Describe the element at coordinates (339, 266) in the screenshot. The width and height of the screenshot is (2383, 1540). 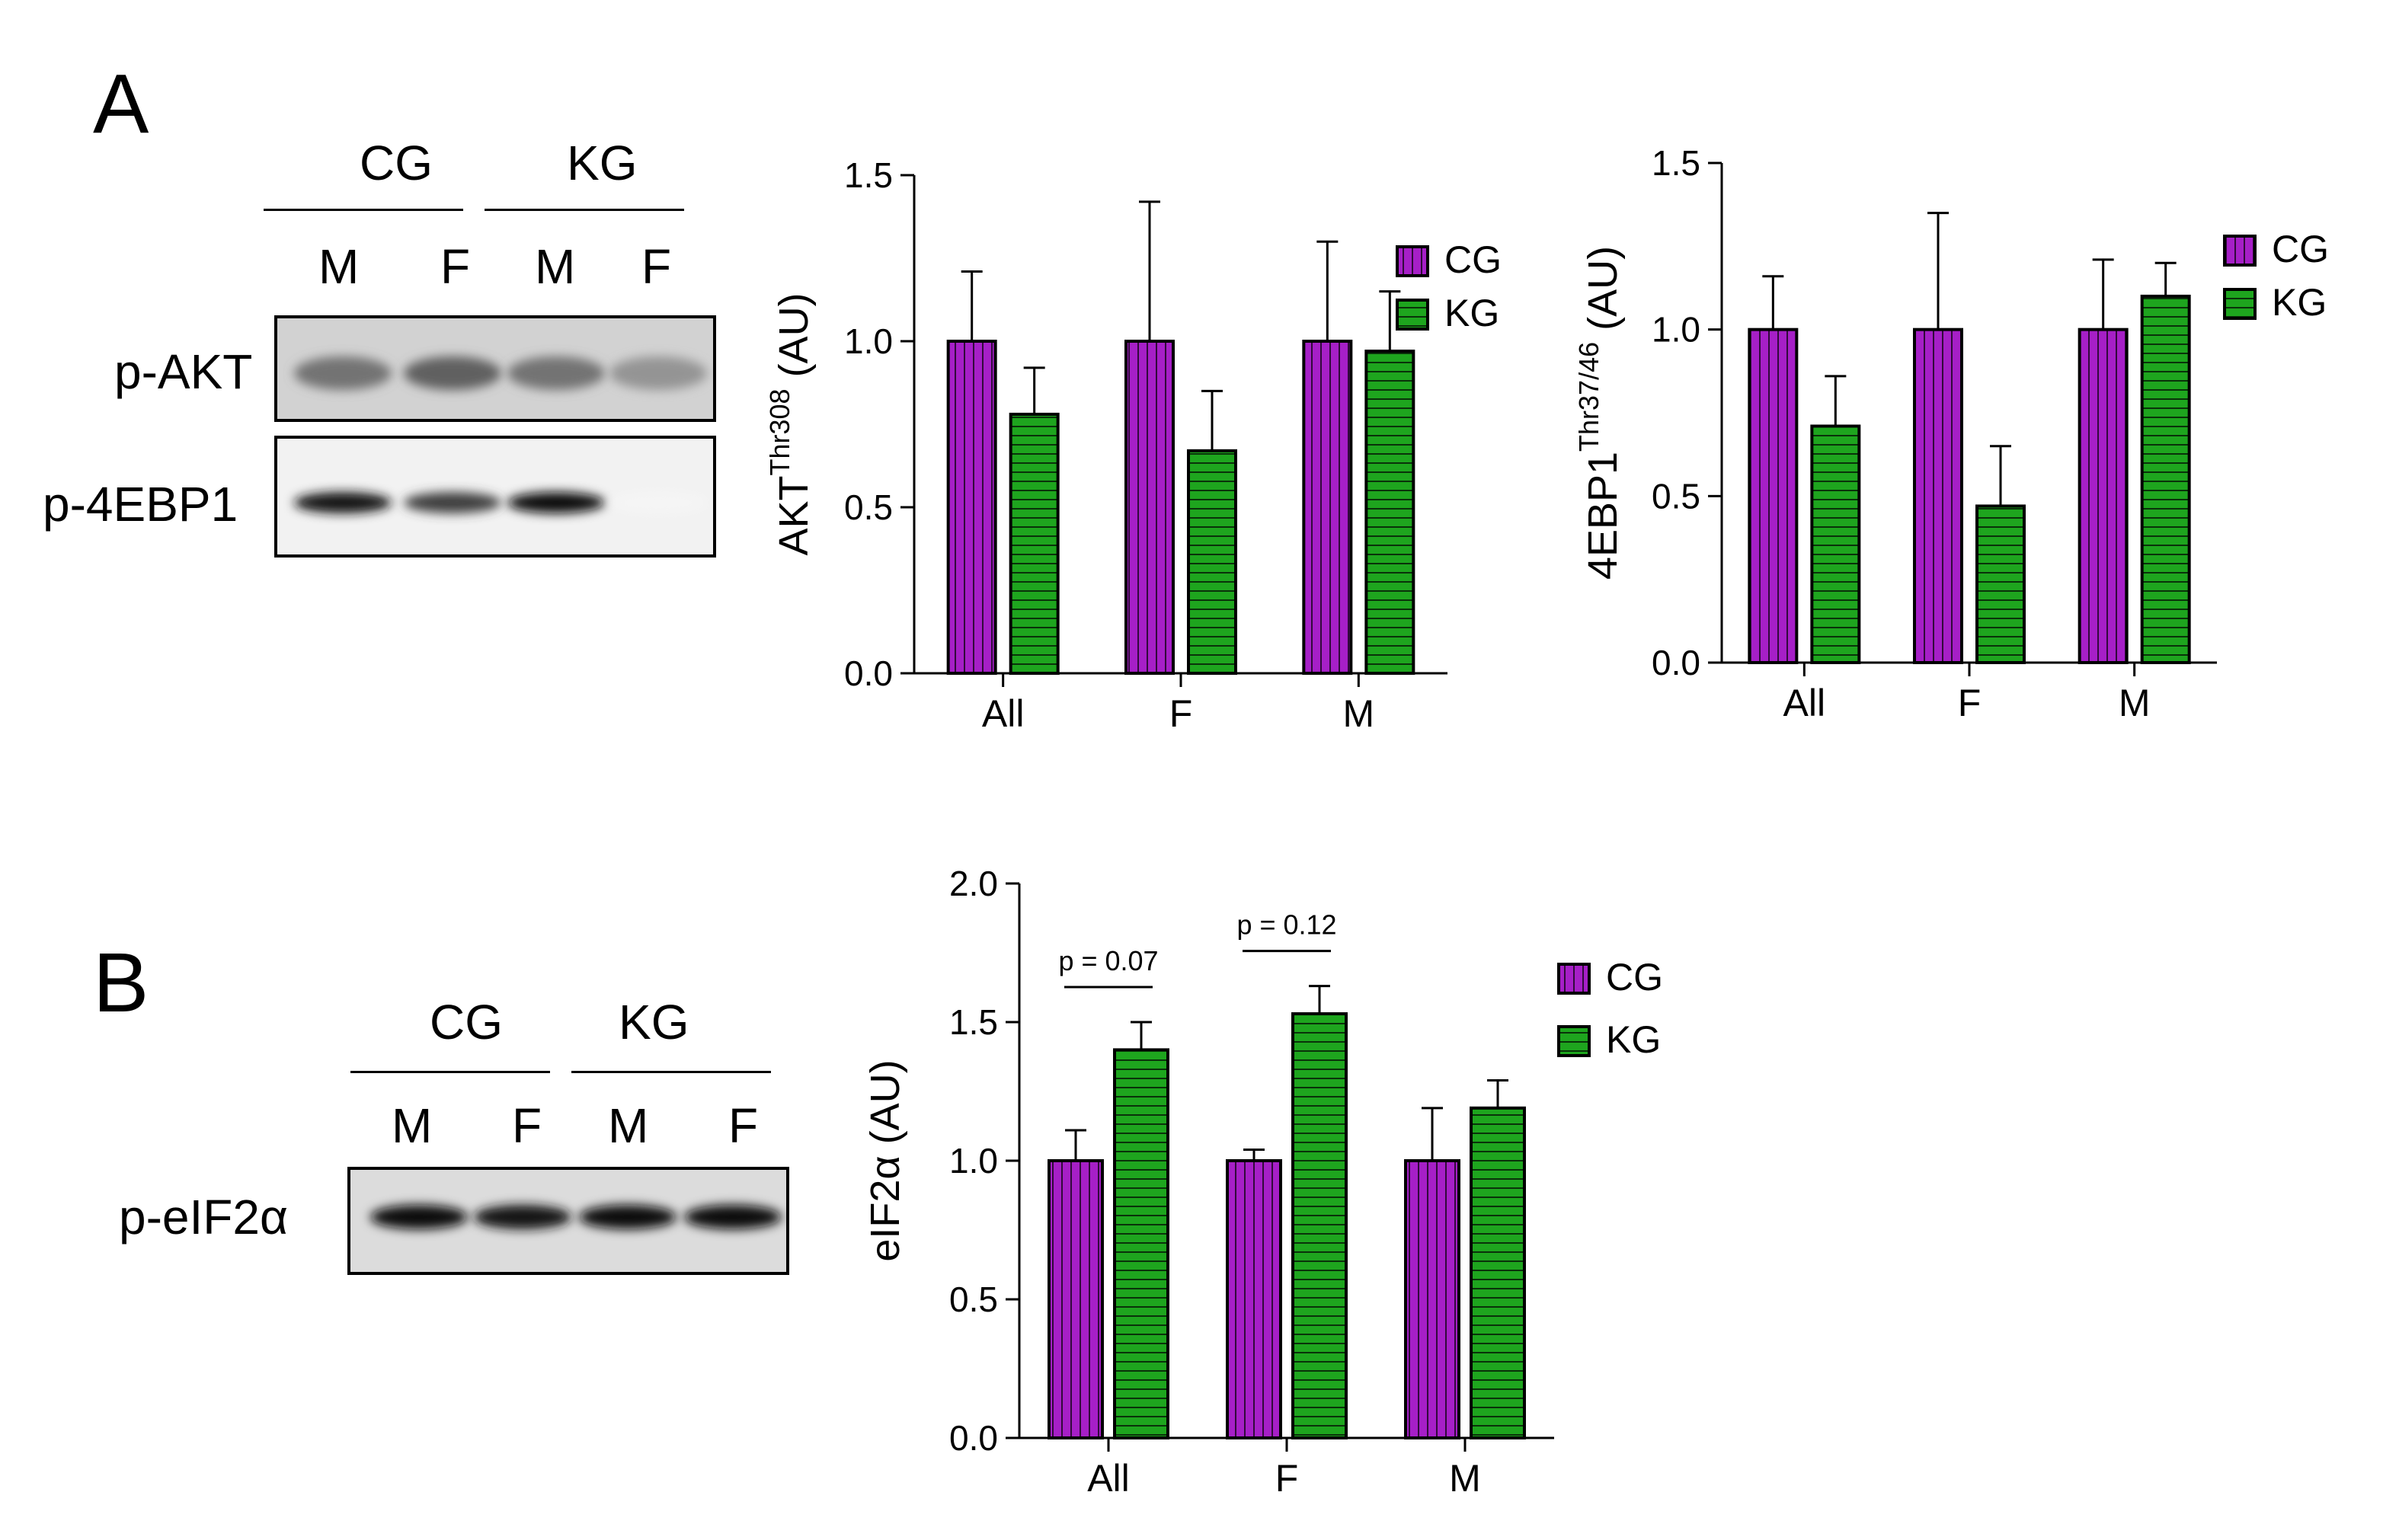
I see `blot-a-lane-1: M` at that location.